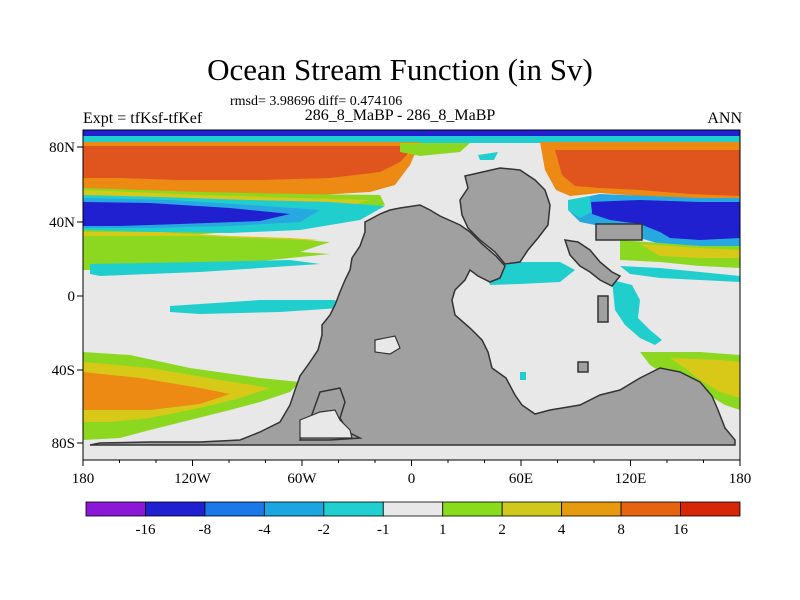  What do you see at coordinates (592, 263) in the screenshot?
I see `afro-eurasia-land` at bounding box center [592, 263].